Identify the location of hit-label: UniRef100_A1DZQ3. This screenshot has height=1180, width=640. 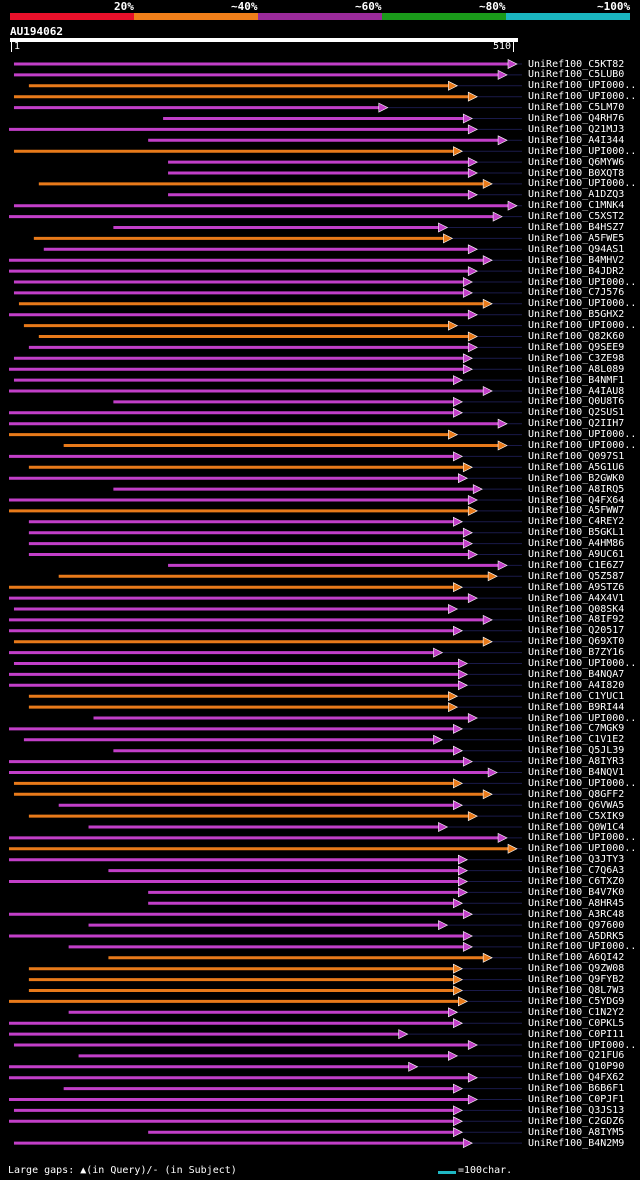
(576, 195).